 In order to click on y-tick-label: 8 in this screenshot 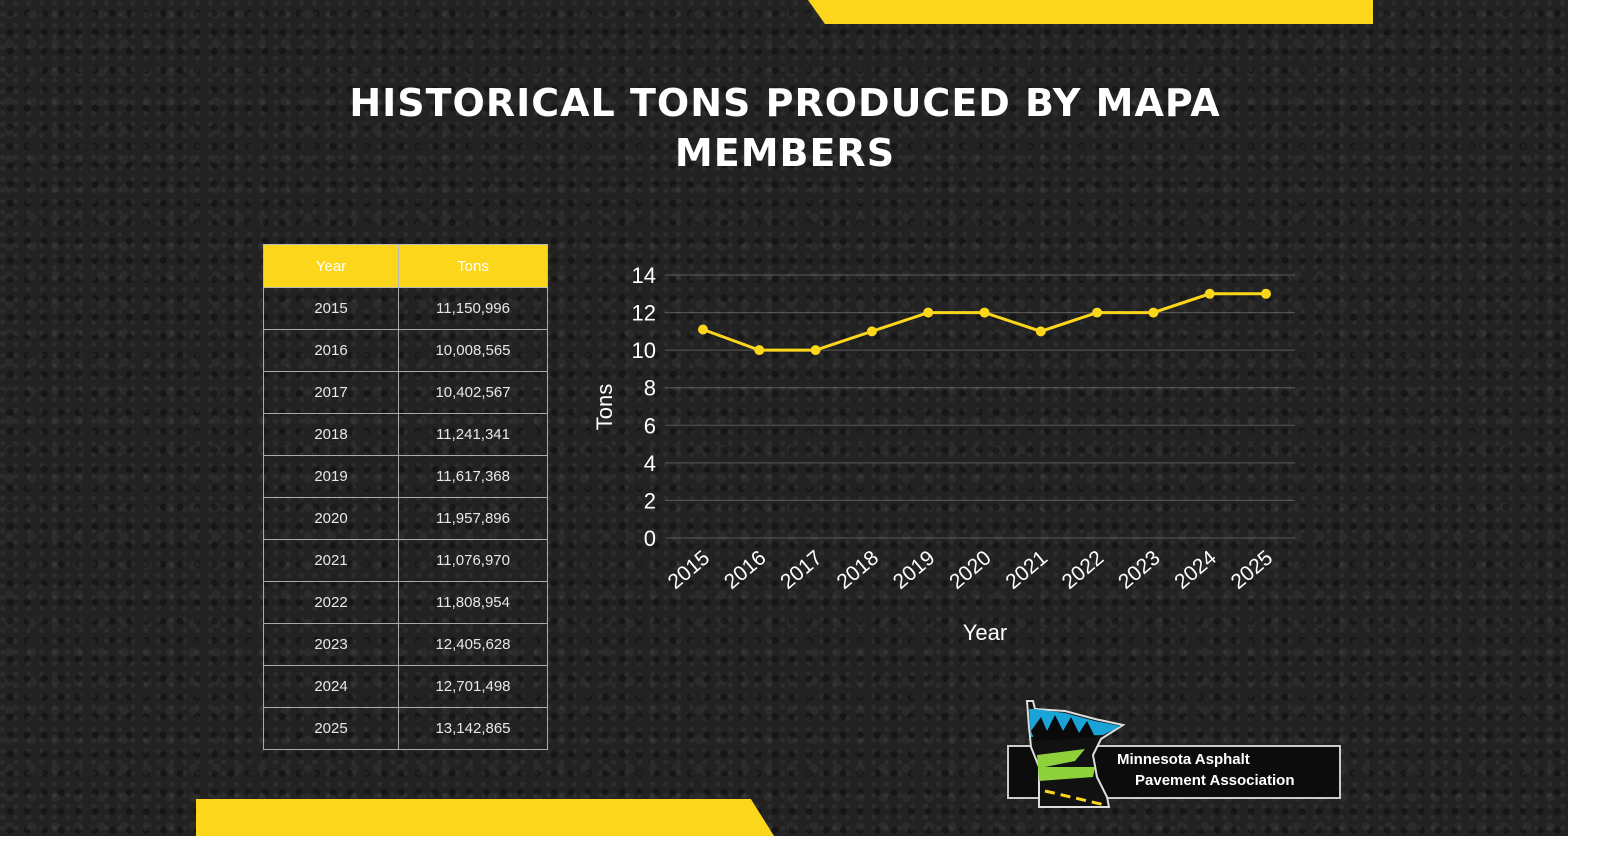, I will do `click(650, 388)`.